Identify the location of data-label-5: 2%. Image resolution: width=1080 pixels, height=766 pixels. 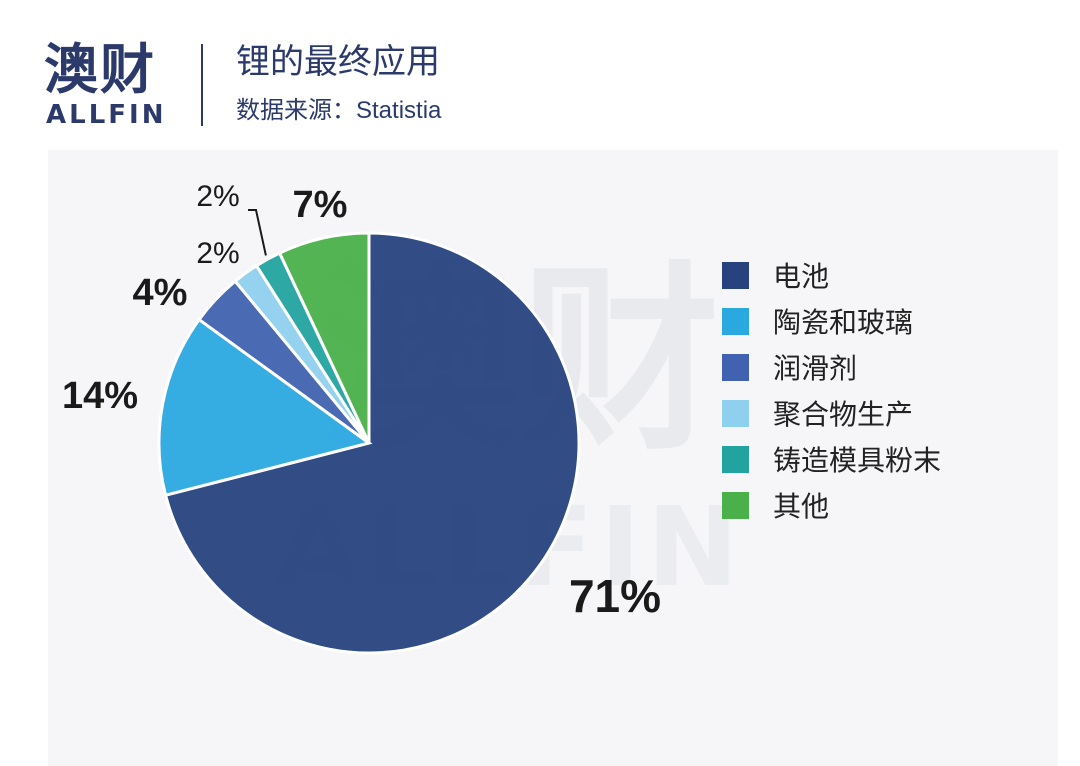
(217, 196).